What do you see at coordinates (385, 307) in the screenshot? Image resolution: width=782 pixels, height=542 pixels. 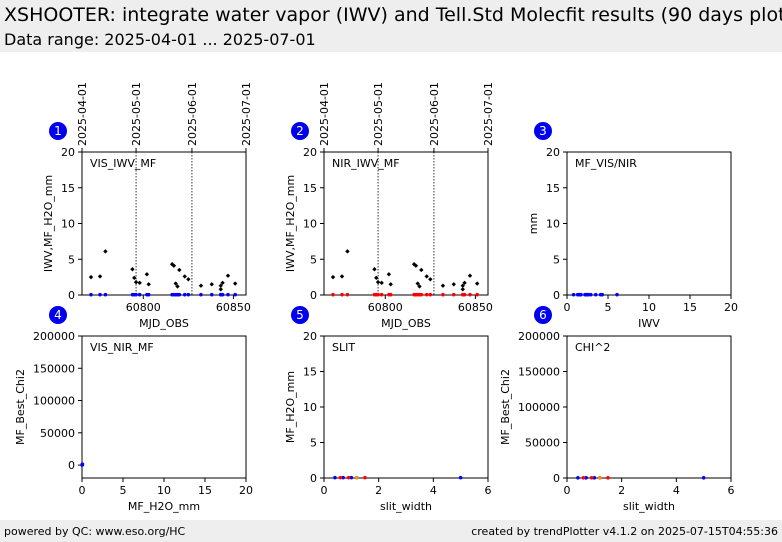 I see `panel-2-xtick-label: 60800` at bounding box center [385, 307].